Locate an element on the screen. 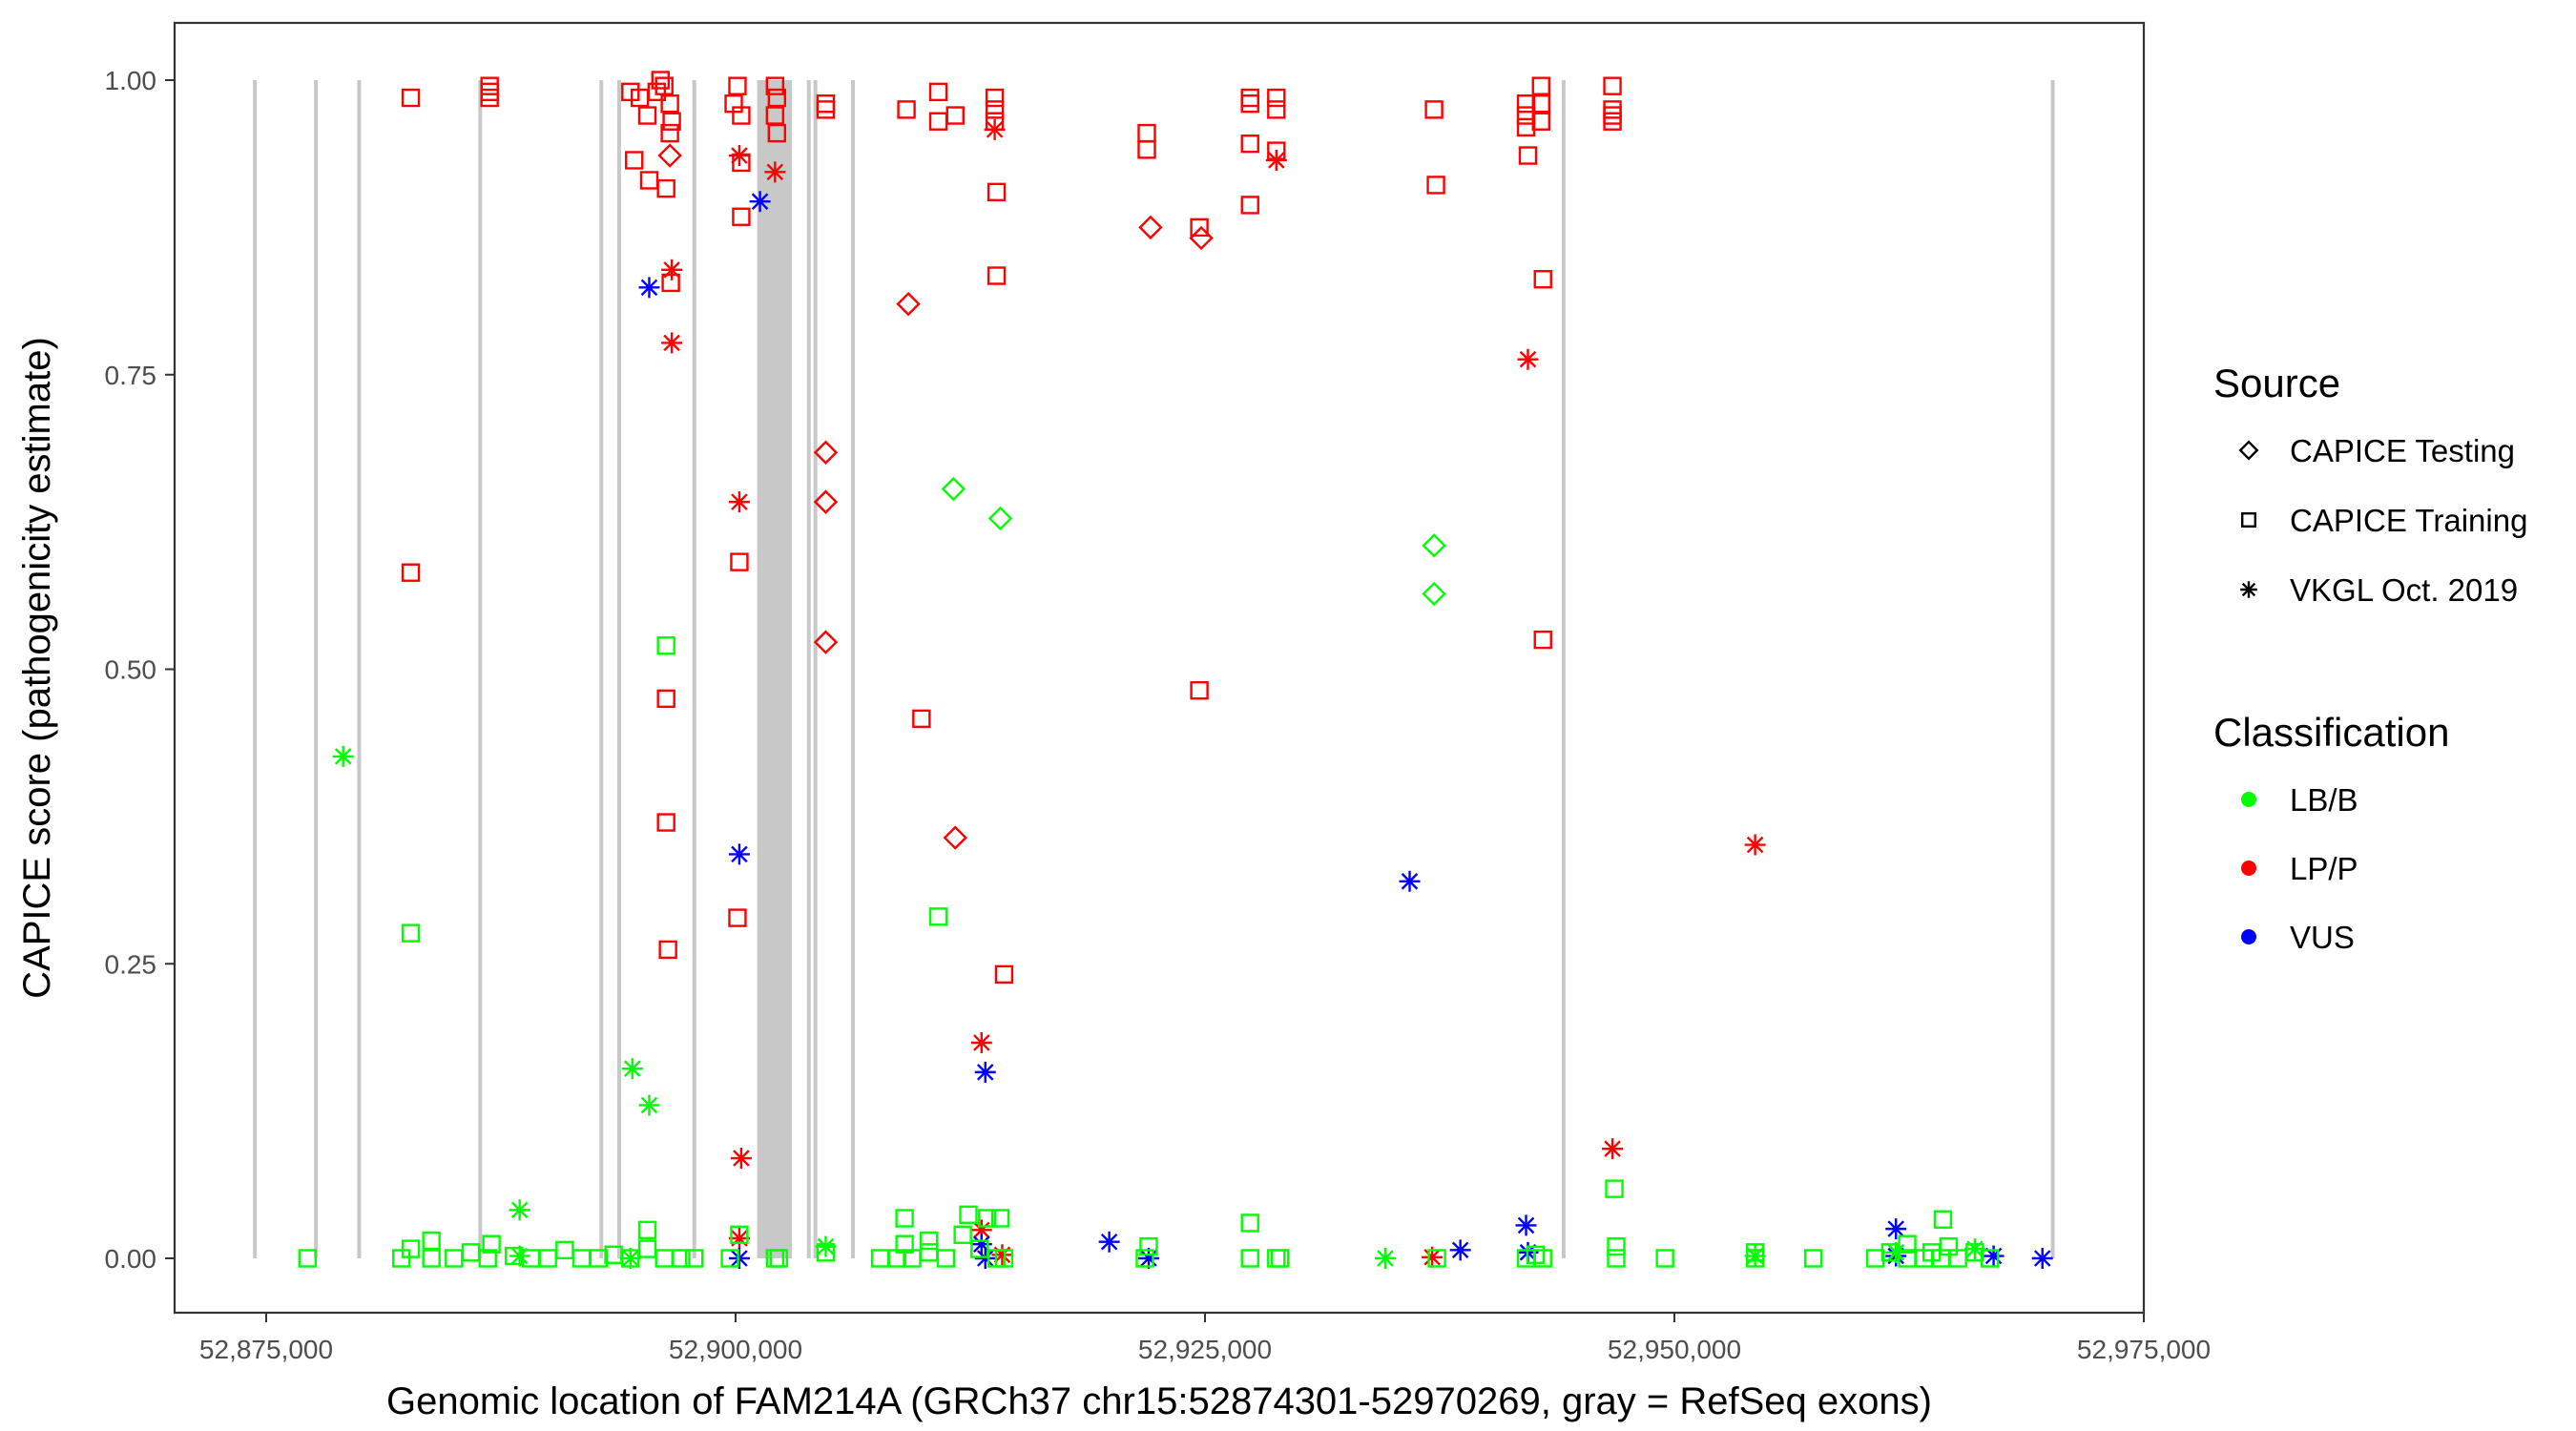 This screenshot has width=2576, height=1431. legend-class-label: LP/P is located at coordinates (2324, 868).